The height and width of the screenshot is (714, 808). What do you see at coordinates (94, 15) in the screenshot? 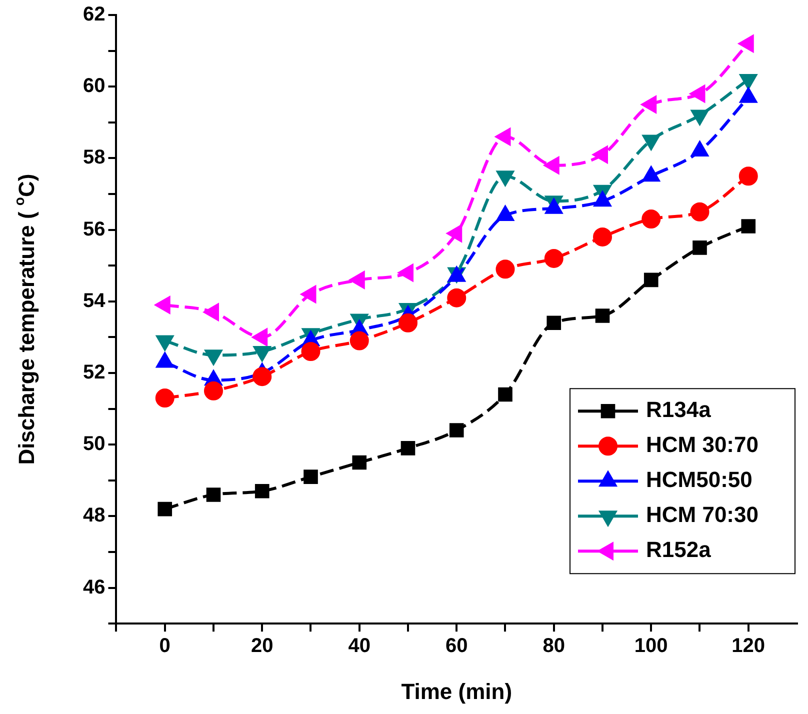
I see `y-tick-label: 62` at bounding box center [94, 15].